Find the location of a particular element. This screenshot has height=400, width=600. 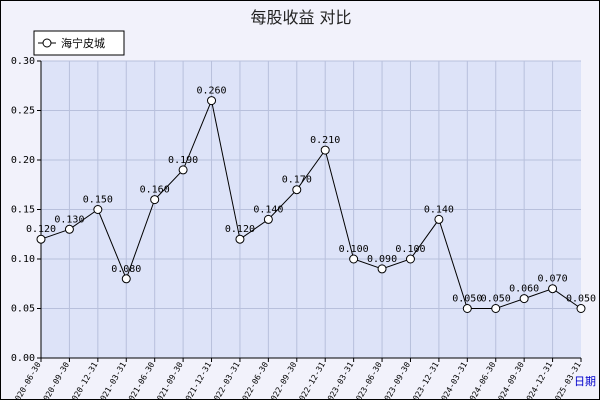

data-label: 0.160 is located at coordinates (155, 190).